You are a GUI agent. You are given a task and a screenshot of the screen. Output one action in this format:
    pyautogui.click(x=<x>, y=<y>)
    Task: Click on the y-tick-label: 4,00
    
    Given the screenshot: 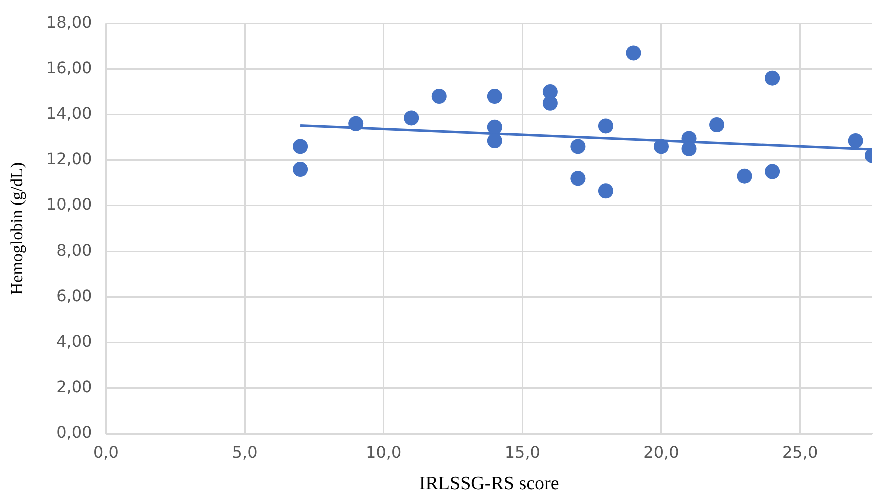 What is the action you would take?
    pyautogui.click(x=74, y=341)
    